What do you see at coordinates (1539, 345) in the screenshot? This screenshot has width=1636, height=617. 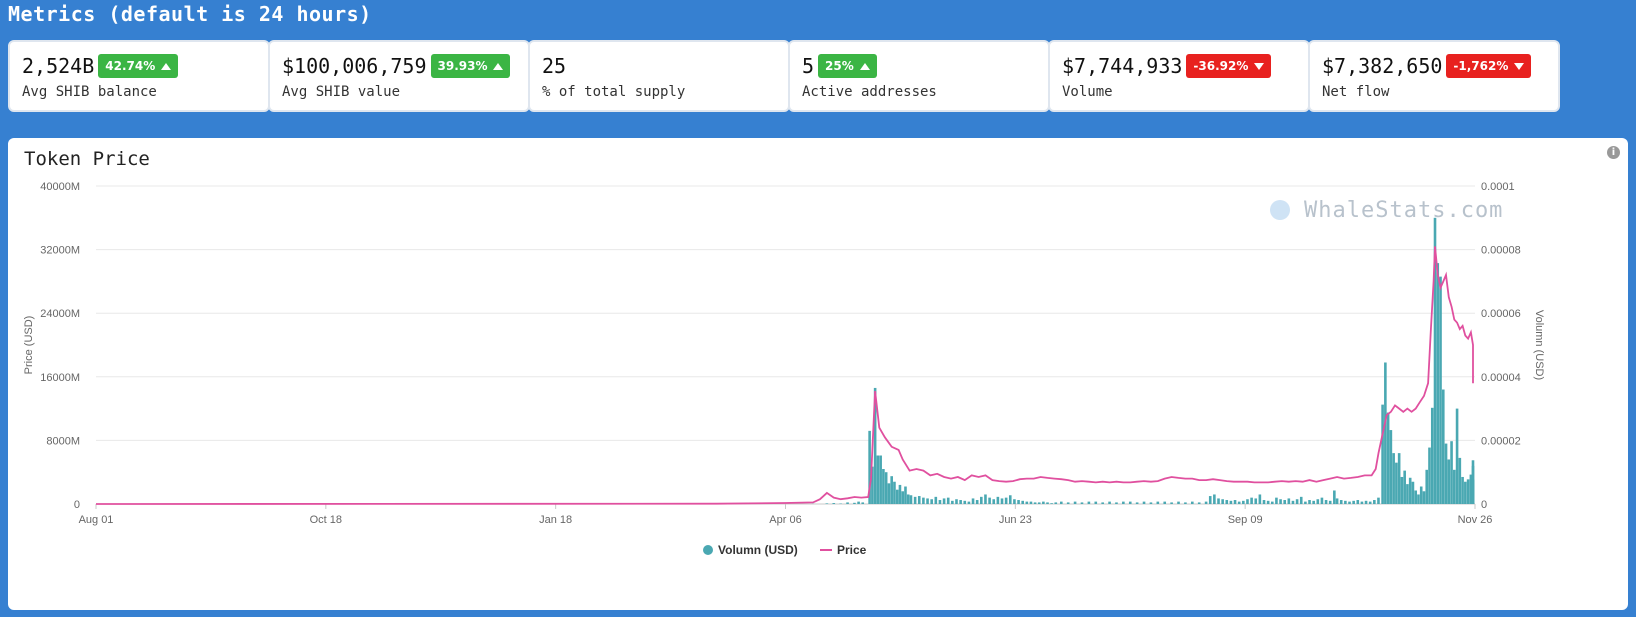 I see `right-axis-title: Volumn (USD)` at bounding box center [1539, 345].